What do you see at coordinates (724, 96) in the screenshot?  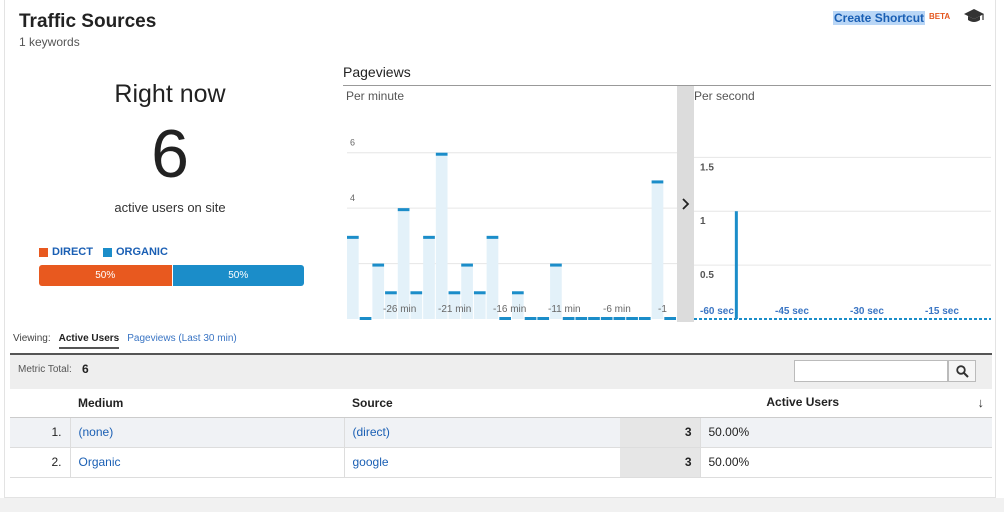 I see `per-second-label: Per second` at bounding box center [724, 96].